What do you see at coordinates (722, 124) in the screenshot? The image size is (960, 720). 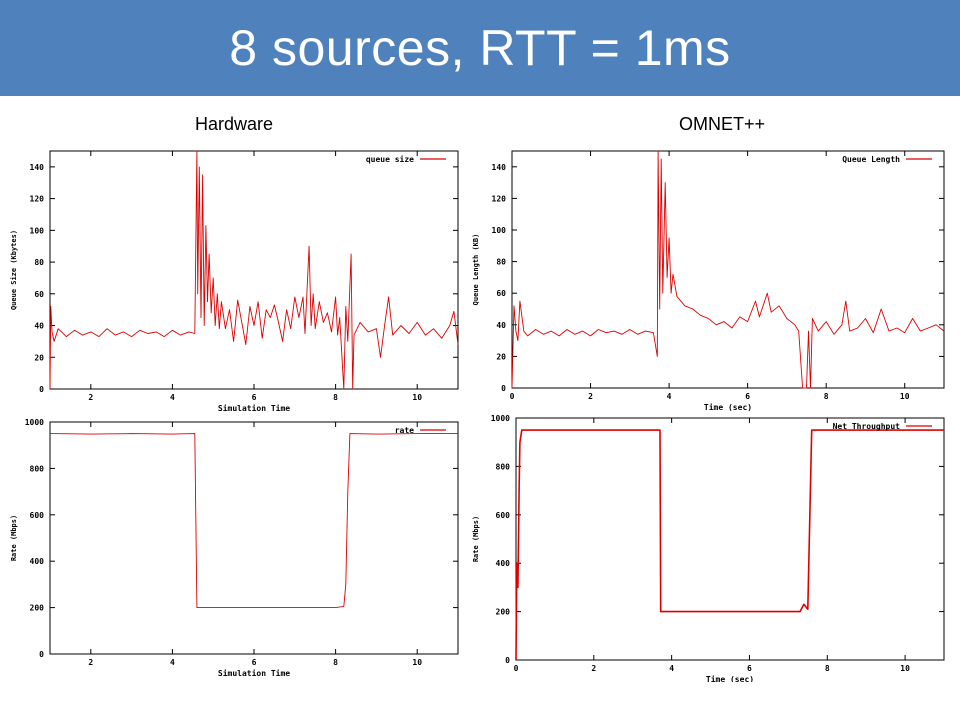 I see `omnet-label: OMNET++` at bounding box center [722, 124].